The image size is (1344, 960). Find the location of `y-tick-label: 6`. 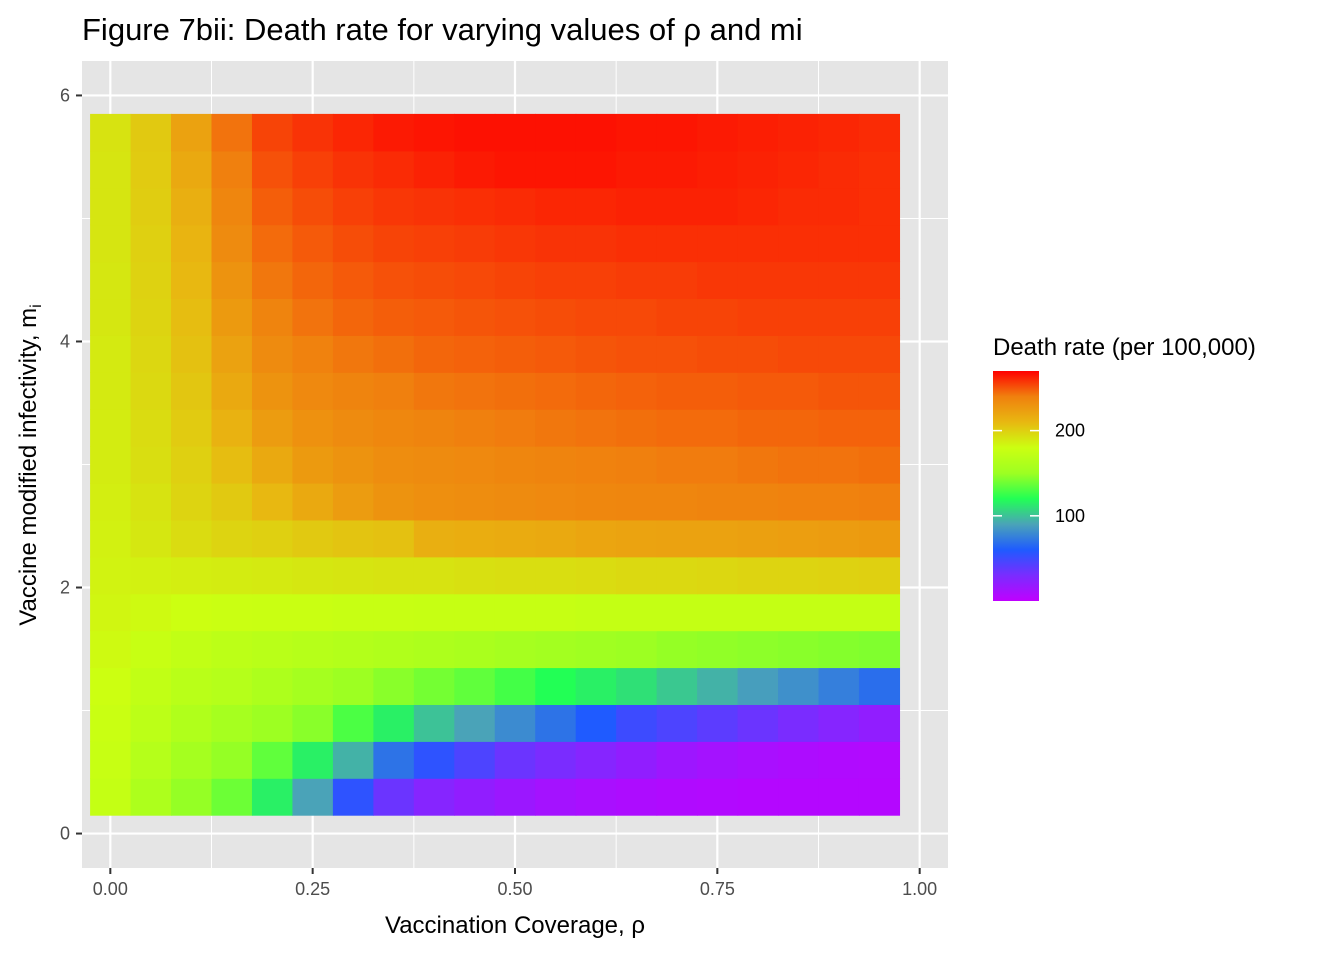

y-tick-label: 6 is located at coordinates (65, 95).